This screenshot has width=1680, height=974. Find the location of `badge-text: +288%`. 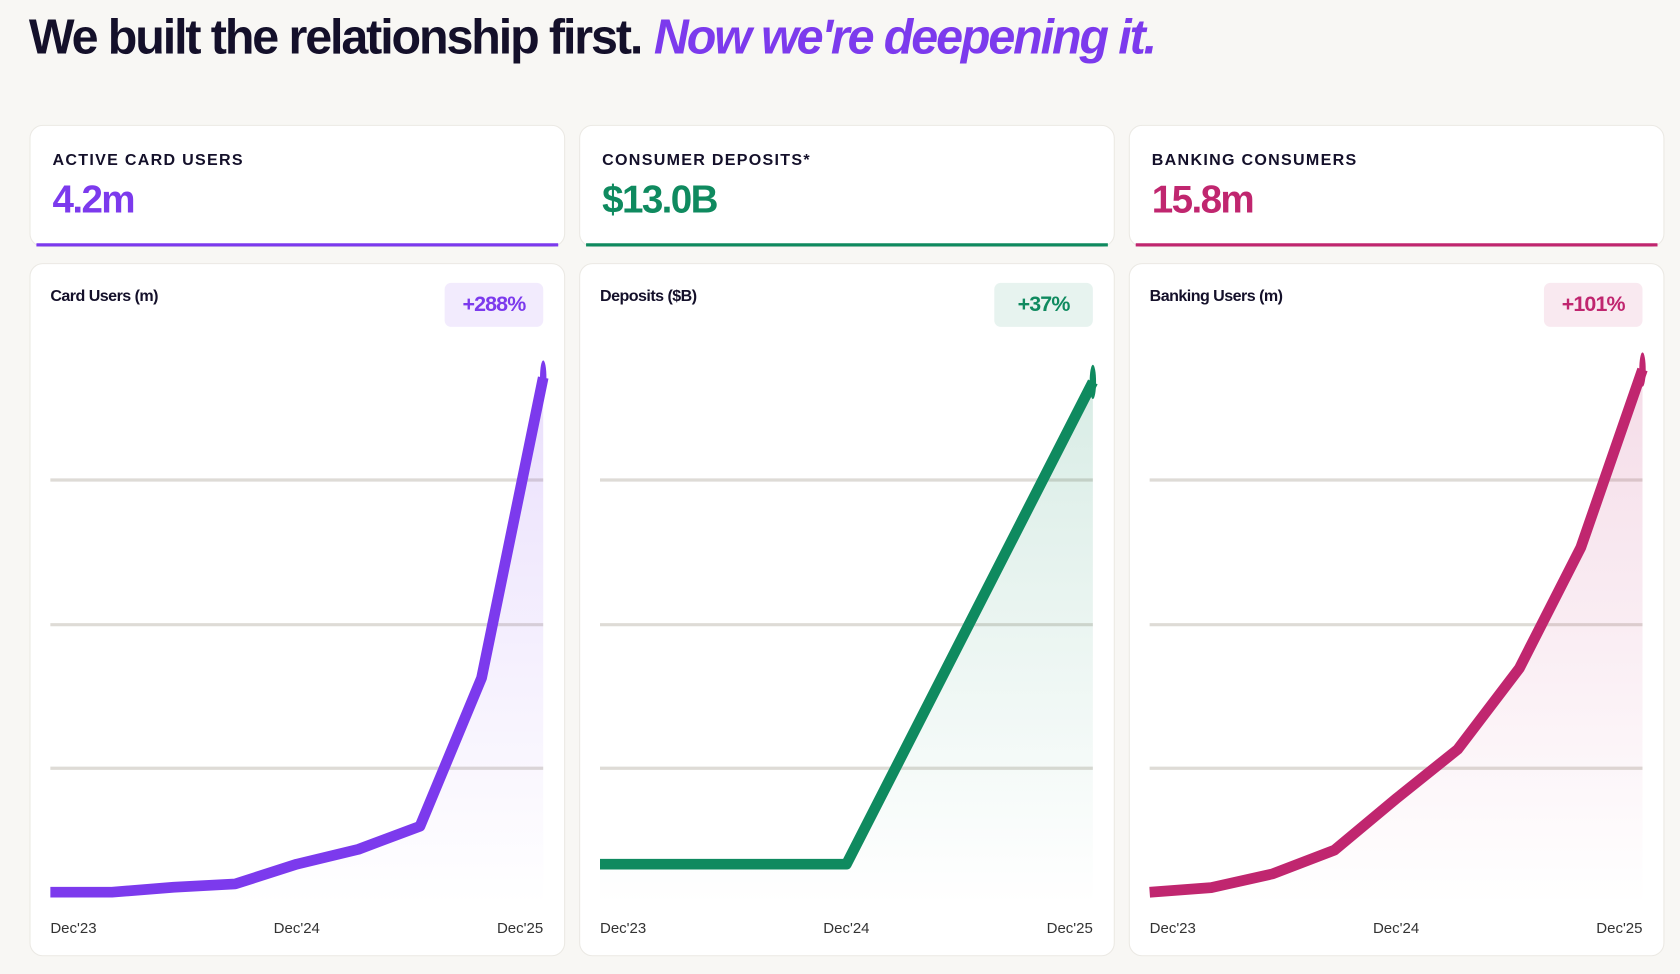

badge-text: +288% is located at coordinates (494, 304).